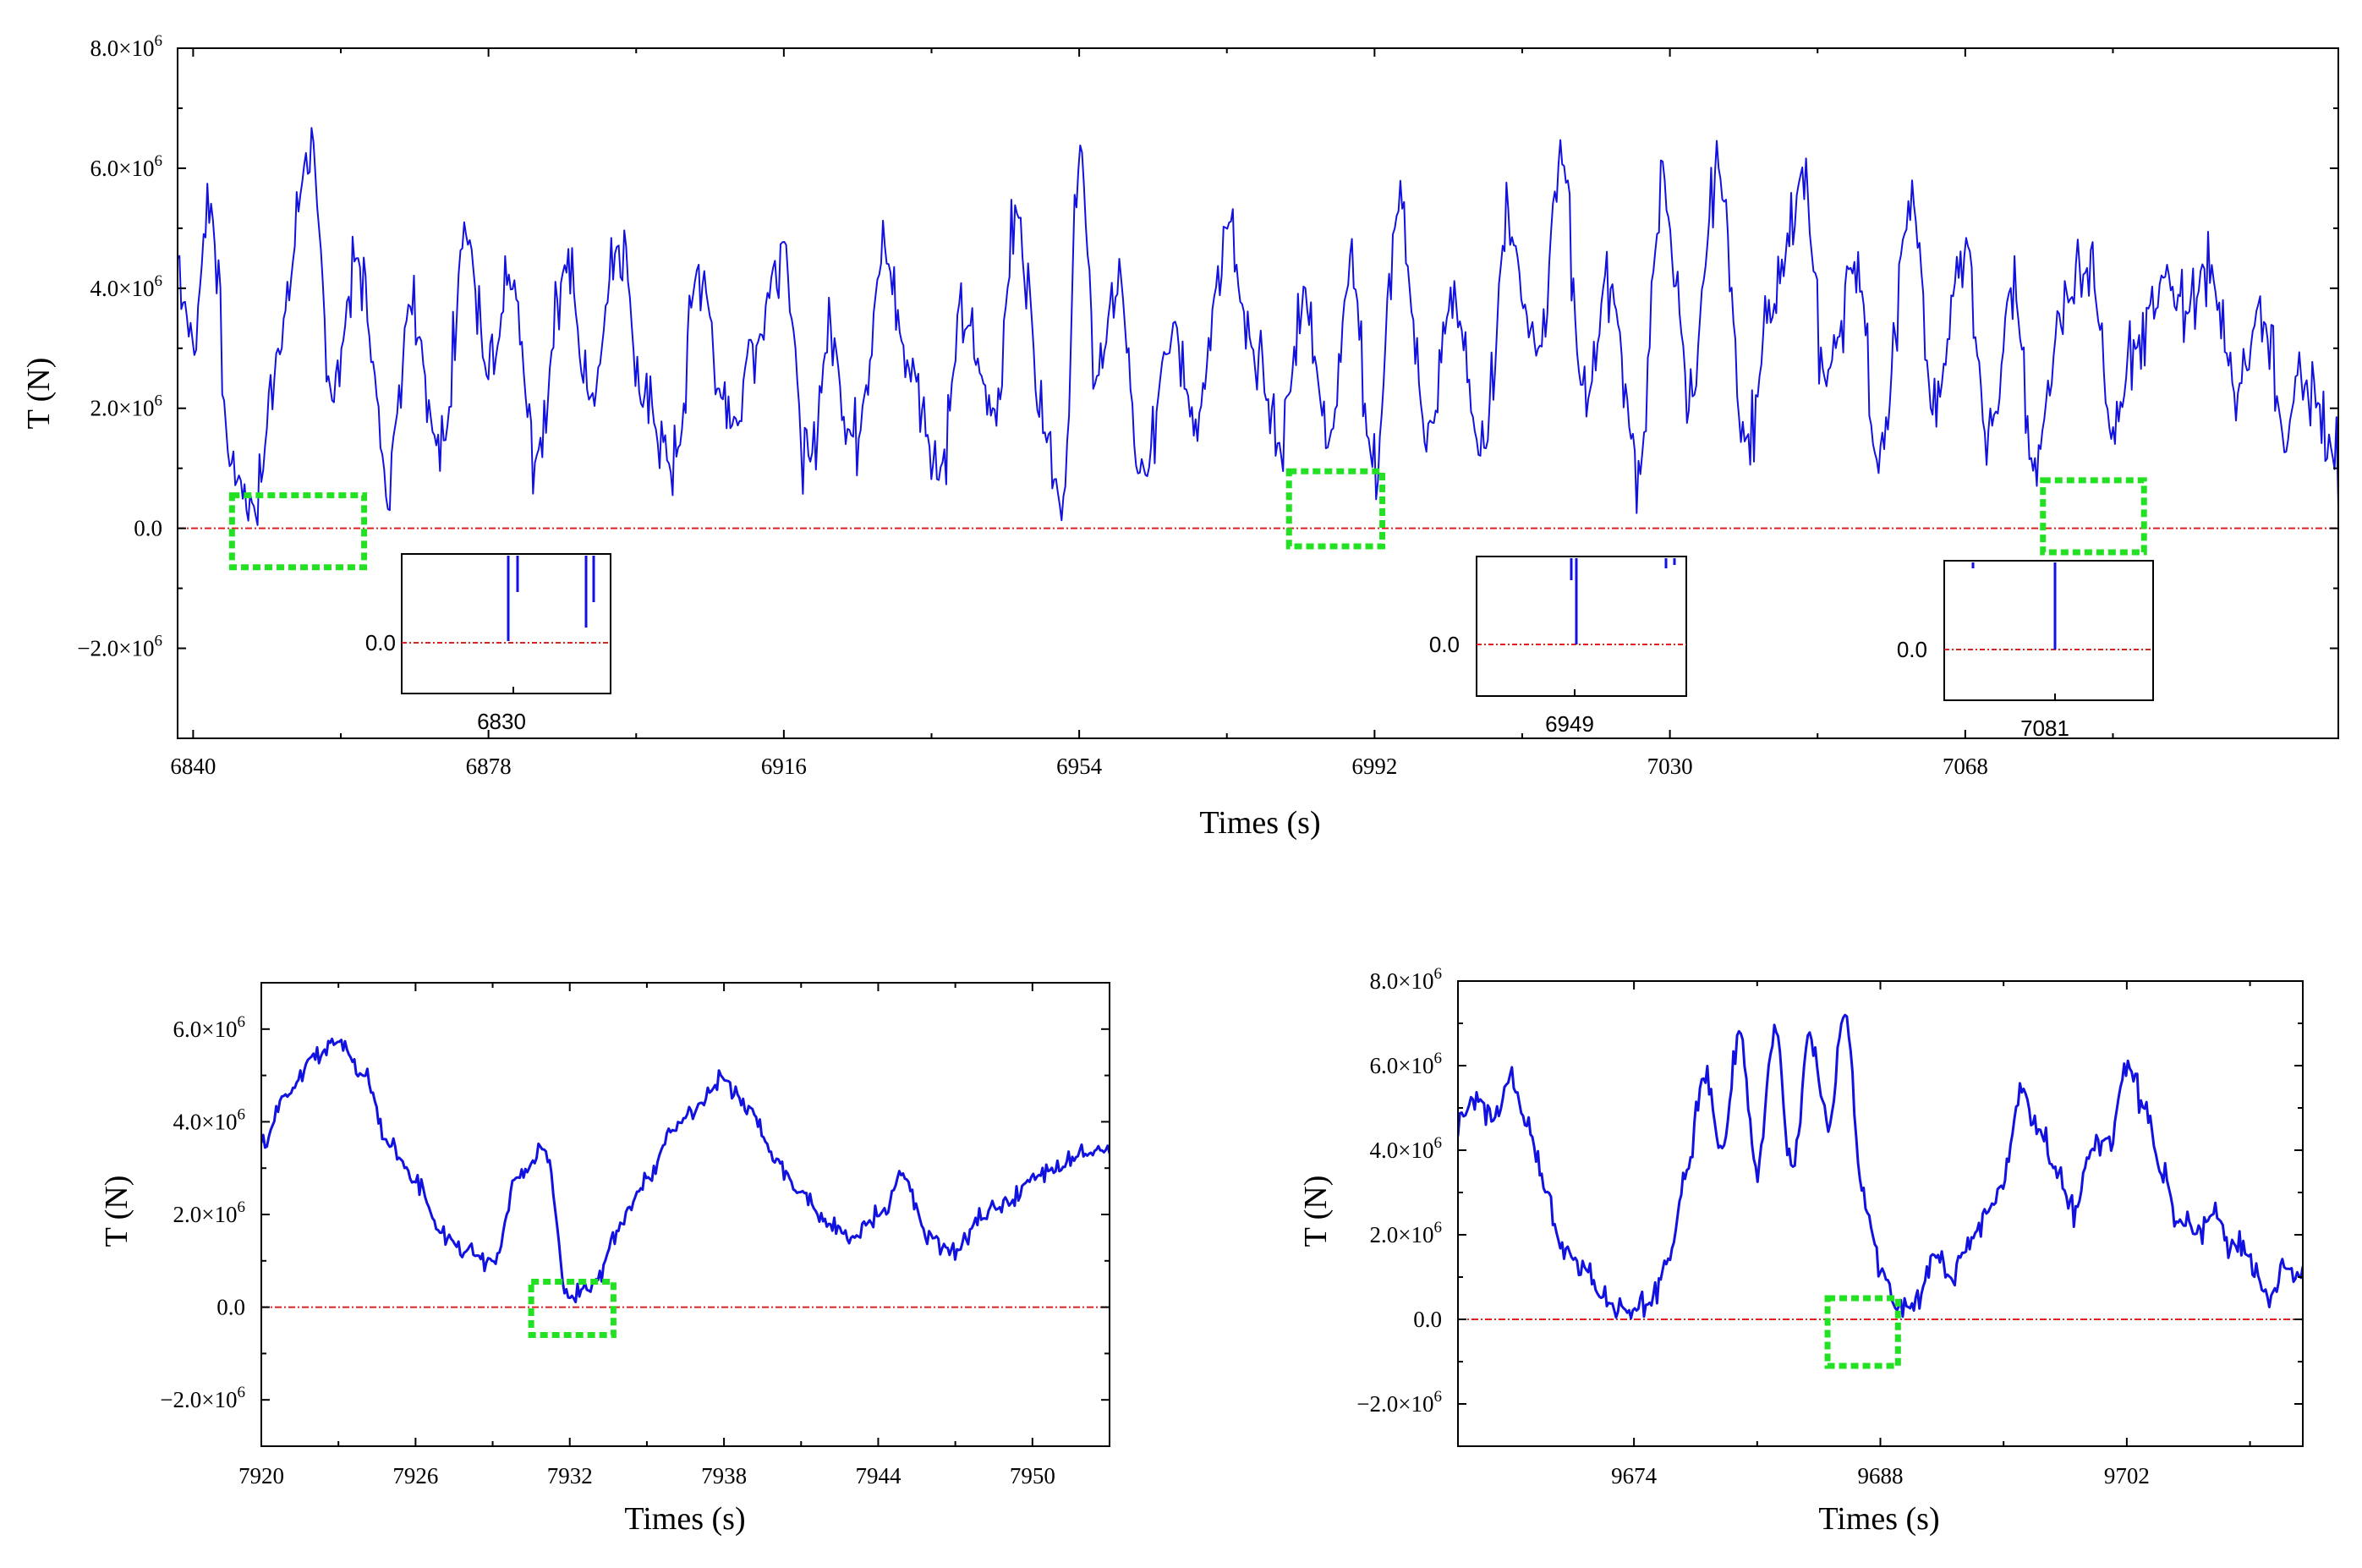  Describe the element at coordinates (116, 1211) in the screenshot. I see `bottom-left-chart-y-axis-label: T (N)` at that location.